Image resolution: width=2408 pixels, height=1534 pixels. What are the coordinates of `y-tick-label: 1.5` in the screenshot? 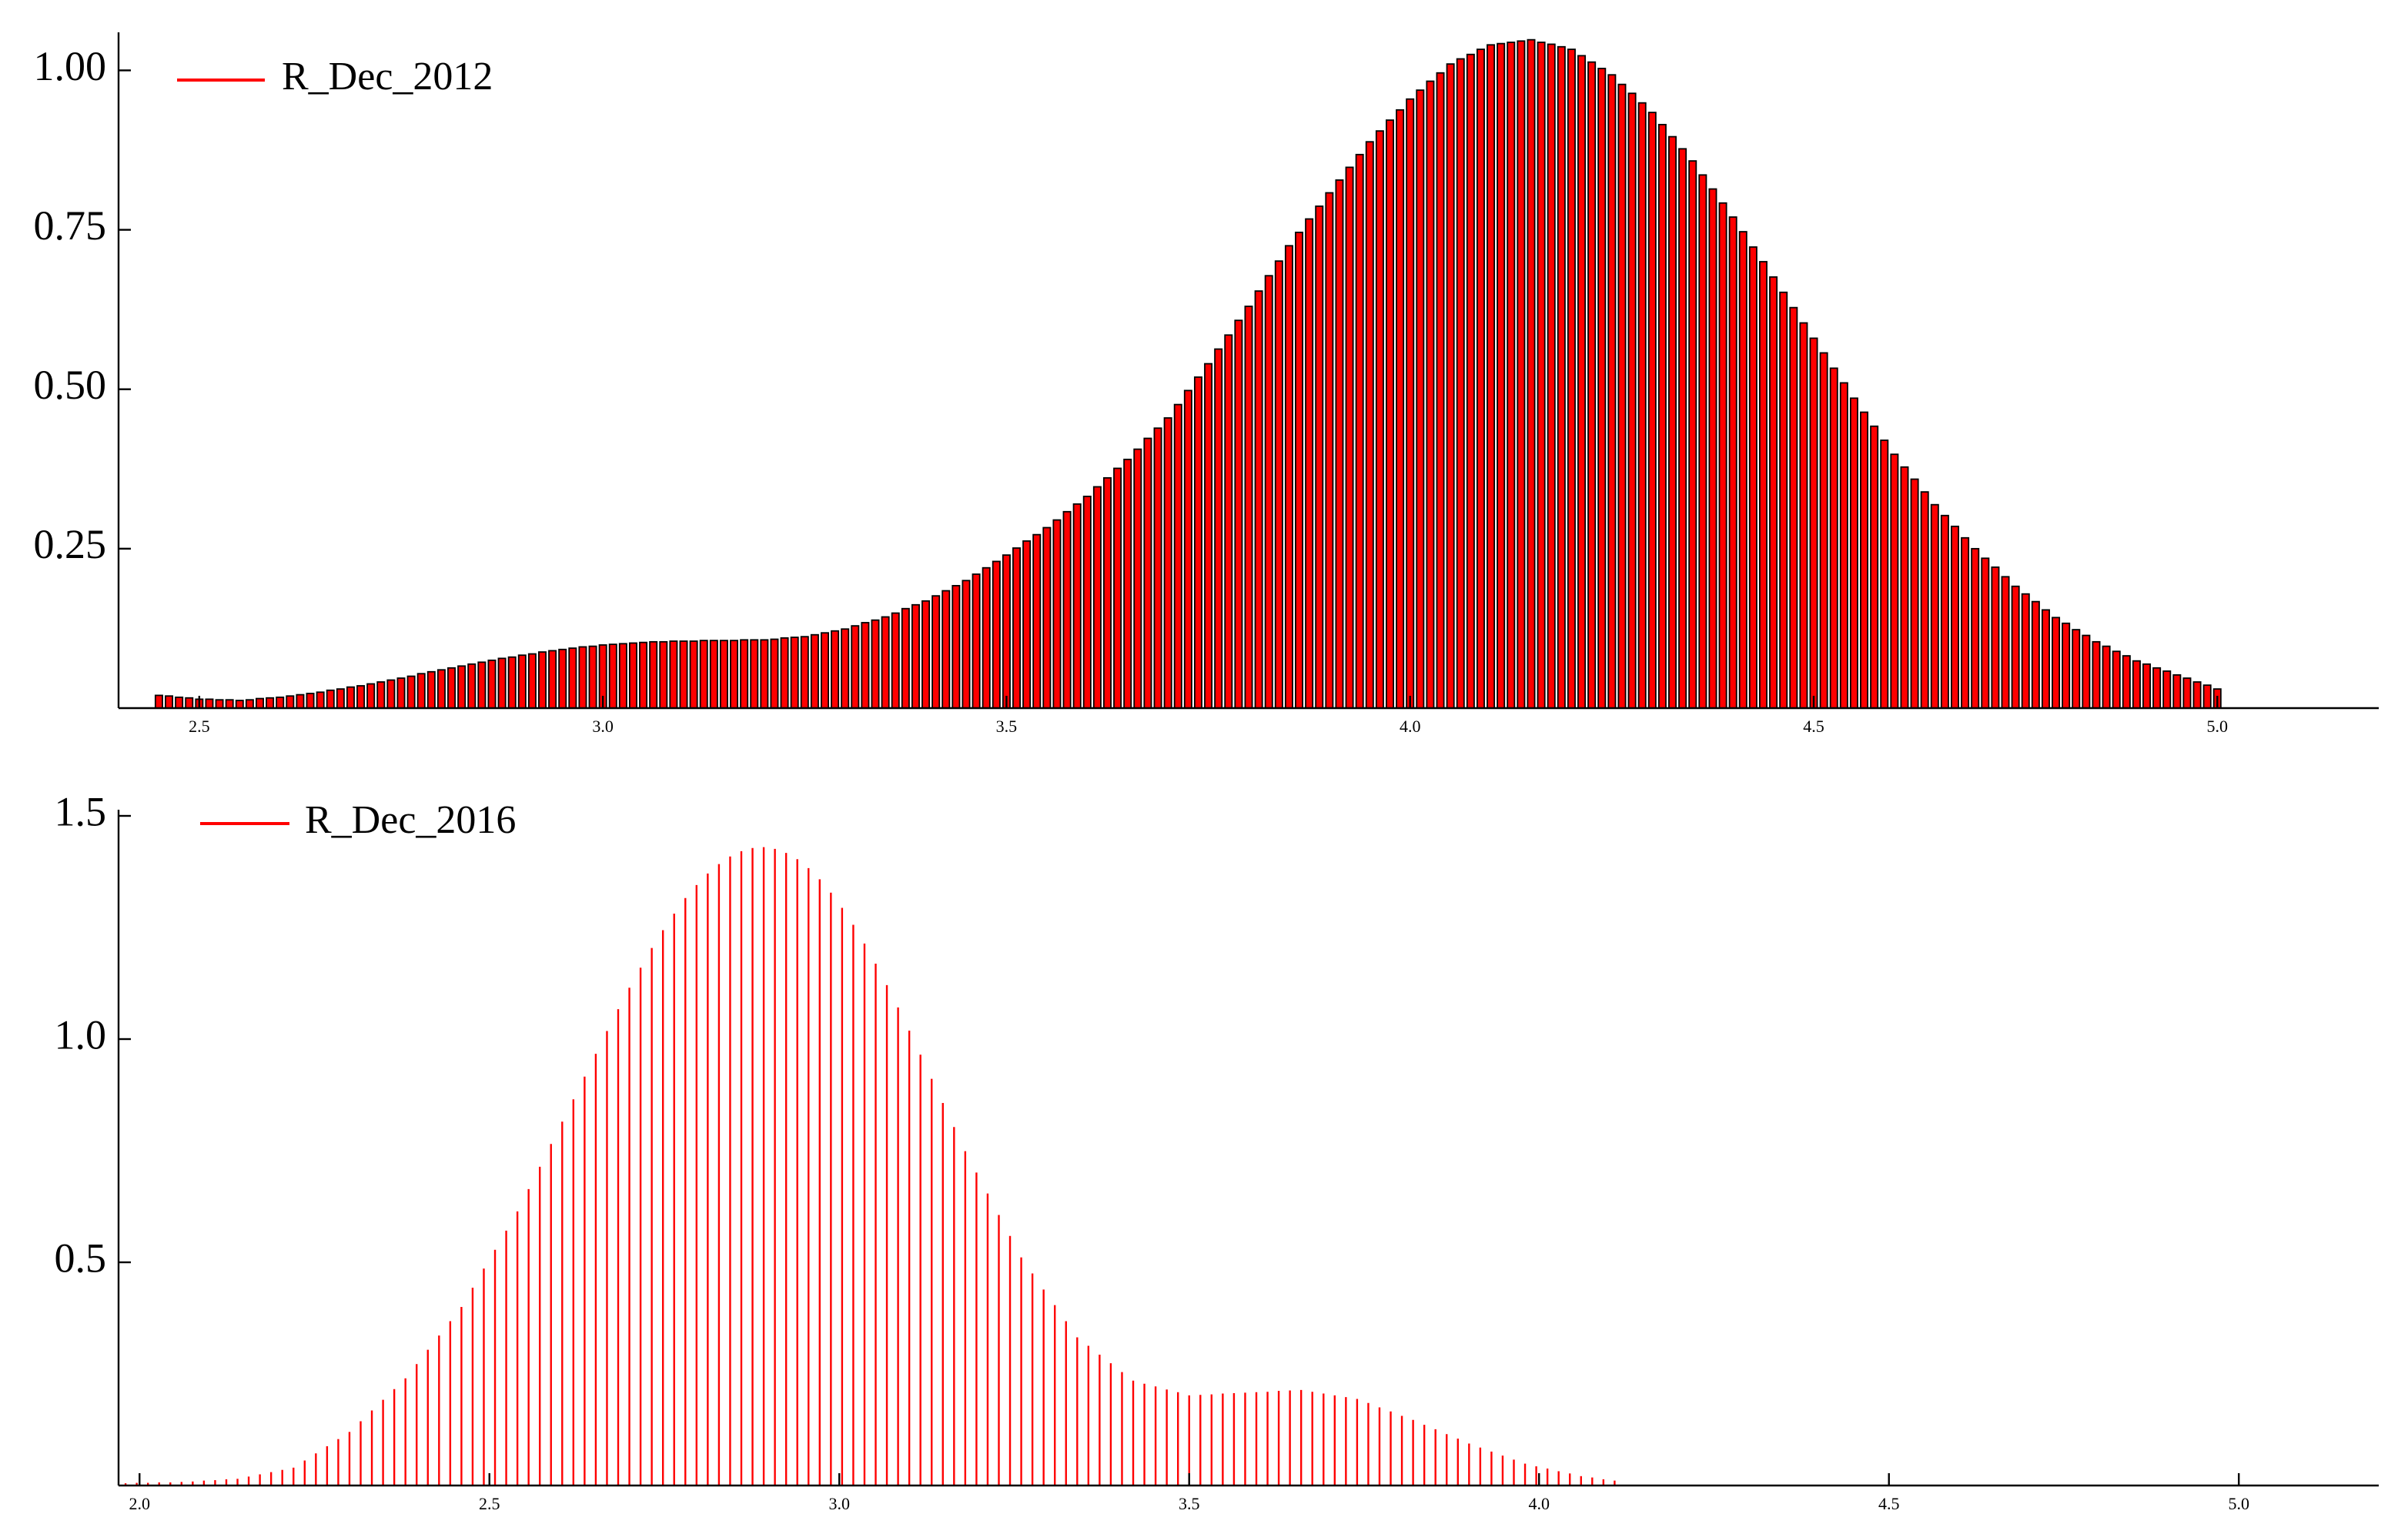 It's located at (81, 811).